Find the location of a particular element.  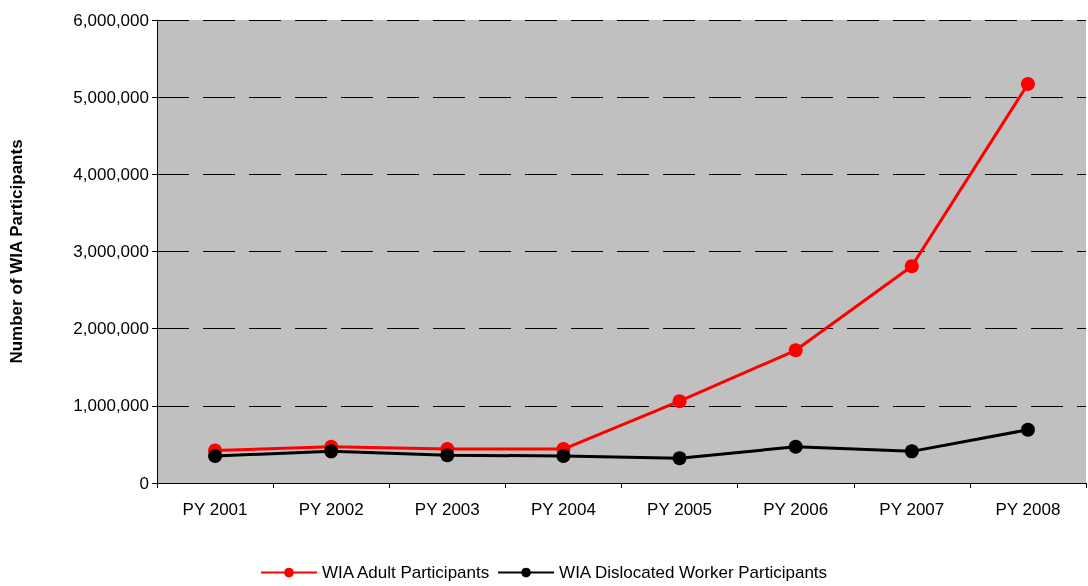

x-tick-label: PY 2005 is located at coordinates (680, 509).